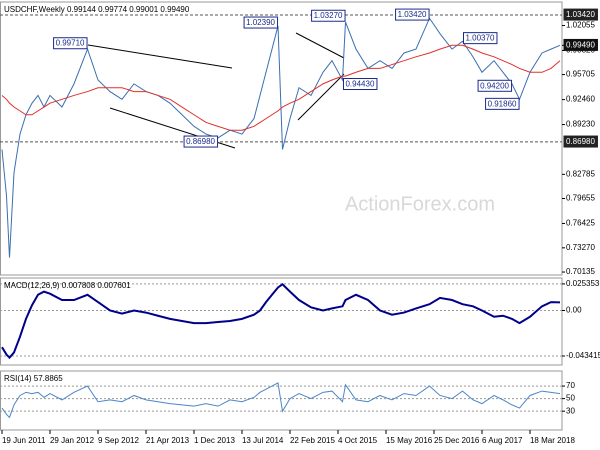 The image size is (600, 450). What do you see at coordinates (33, 378) in the screenshot?
I see `panel-title: RSI(14) 57.8865` at bounding box center [33, 378].